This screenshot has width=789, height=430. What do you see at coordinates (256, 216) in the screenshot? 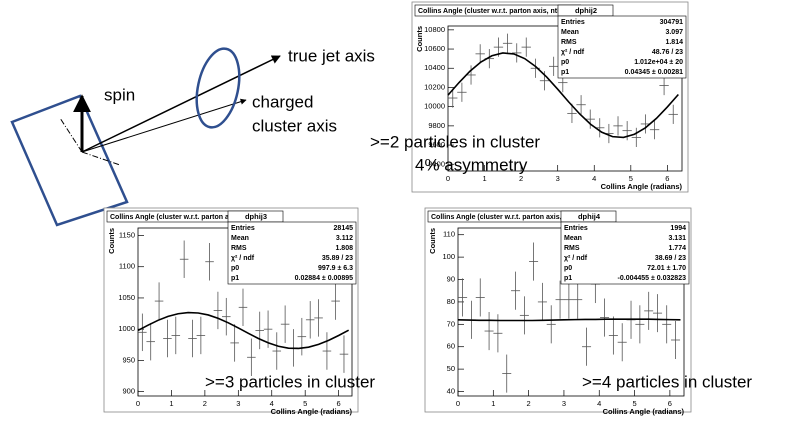
I see `histogram-name: dphij3` at bounding box center [256, 216].